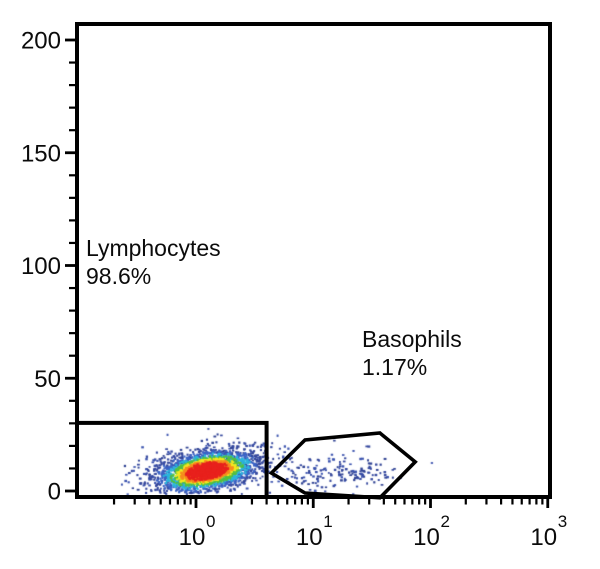  I want to click on basophils-gate-percent: 1.17%, so click(394, 367).